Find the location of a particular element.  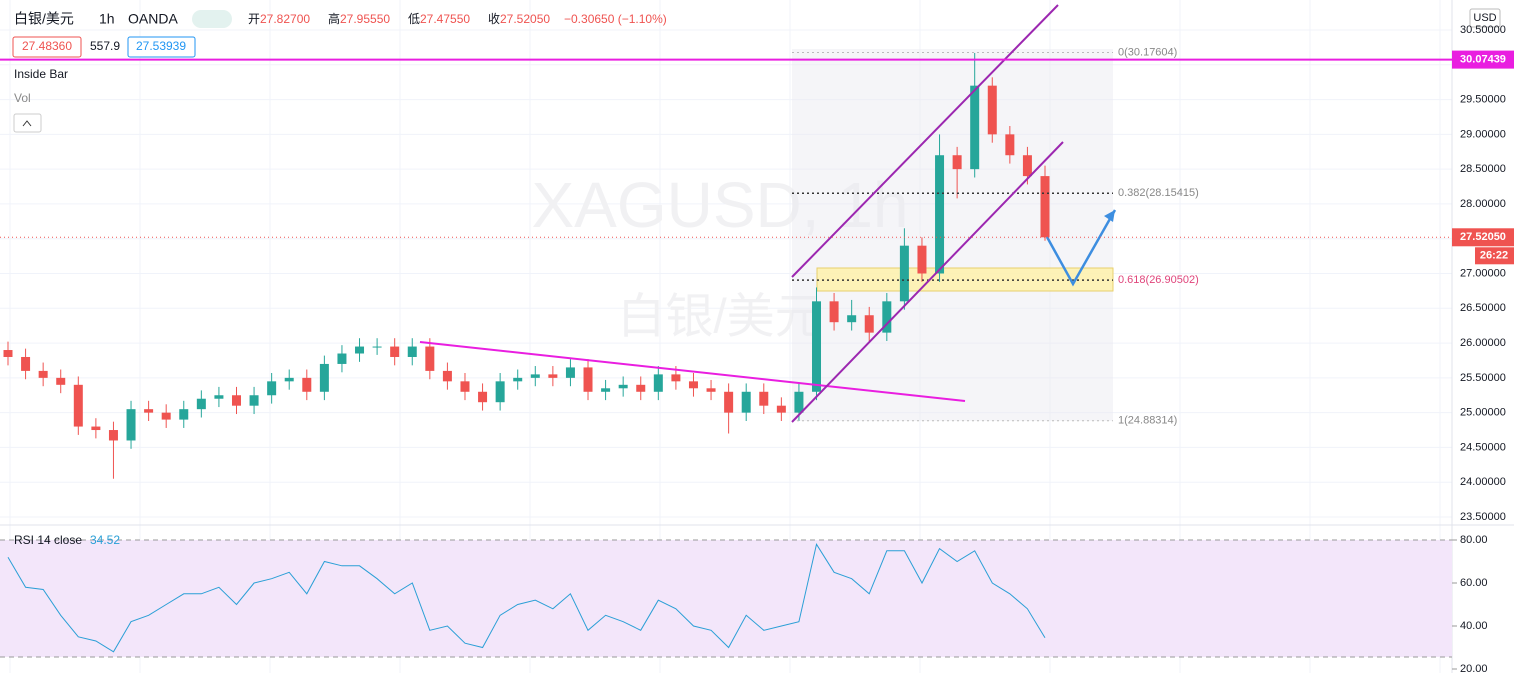

currency: USD is located at coordinates (1484, 18).